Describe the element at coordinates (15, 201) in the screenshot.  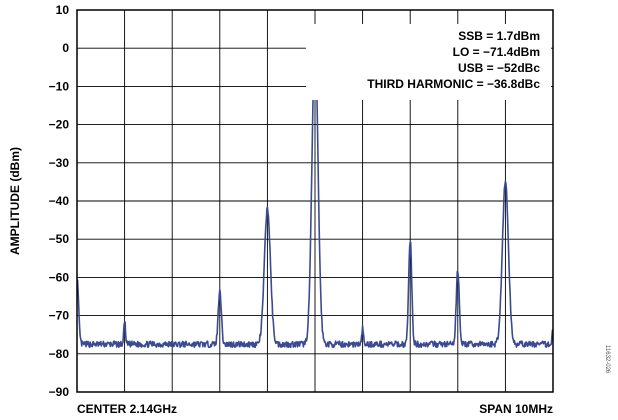
I see `y-axis-title: AMPLITUDE (dBm)` at that location.